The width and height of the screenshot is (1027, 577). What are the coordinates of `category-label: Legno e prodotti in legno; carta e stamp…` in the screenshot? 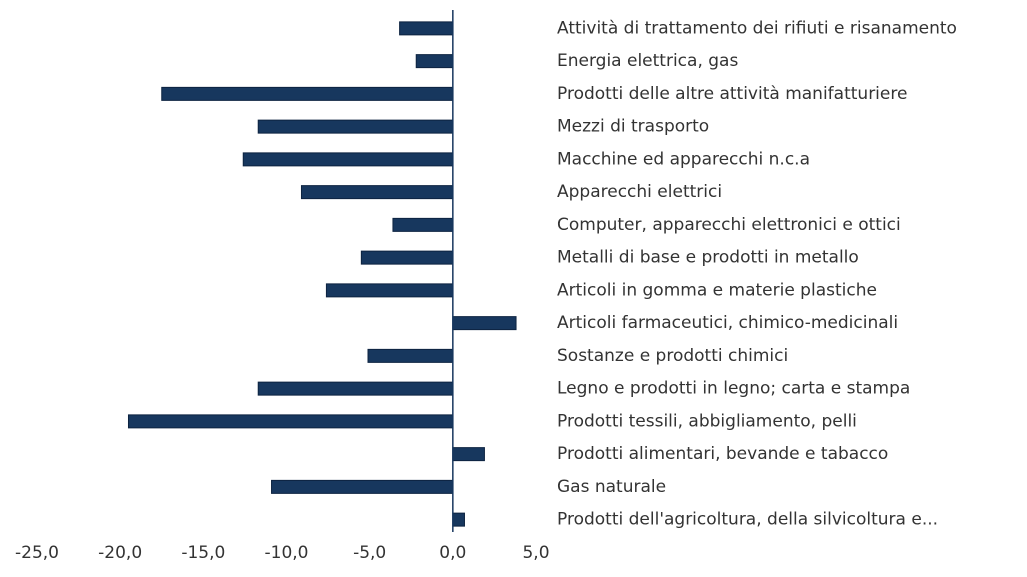 It's located at (733, 389).